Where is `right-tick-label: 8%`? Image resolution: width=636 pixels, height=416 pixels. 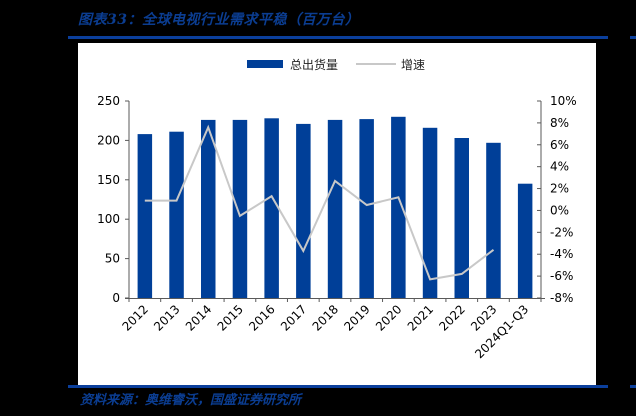 right-tick-label: 8% is located at coordinates (559, 123).